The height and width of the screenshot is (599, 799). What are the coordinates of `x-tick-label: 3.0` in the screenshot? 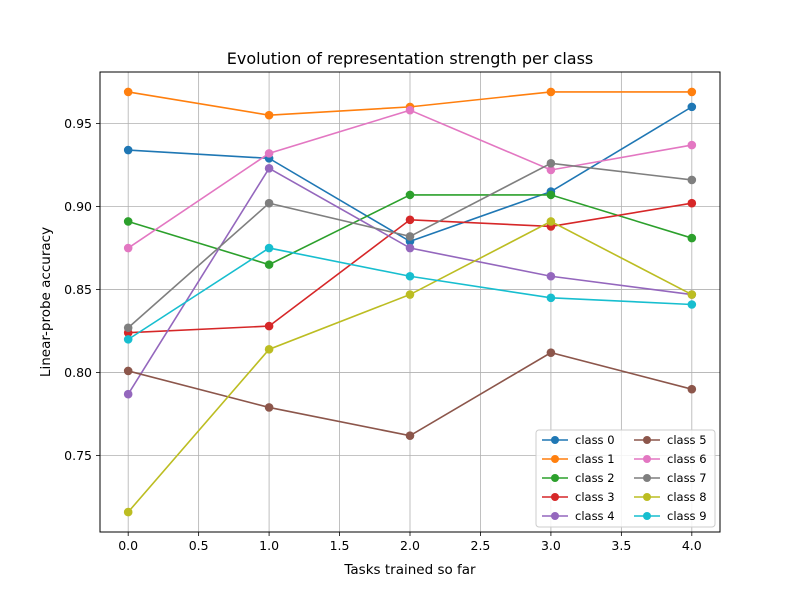 It's located at (551, 545).